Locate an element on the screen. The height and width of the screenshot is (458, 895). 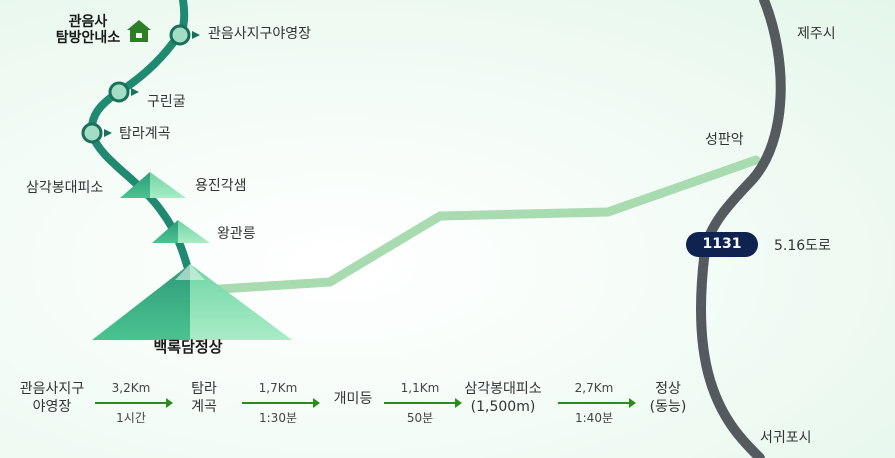
leg-time: 50분 is located at coordinates (420, 418).